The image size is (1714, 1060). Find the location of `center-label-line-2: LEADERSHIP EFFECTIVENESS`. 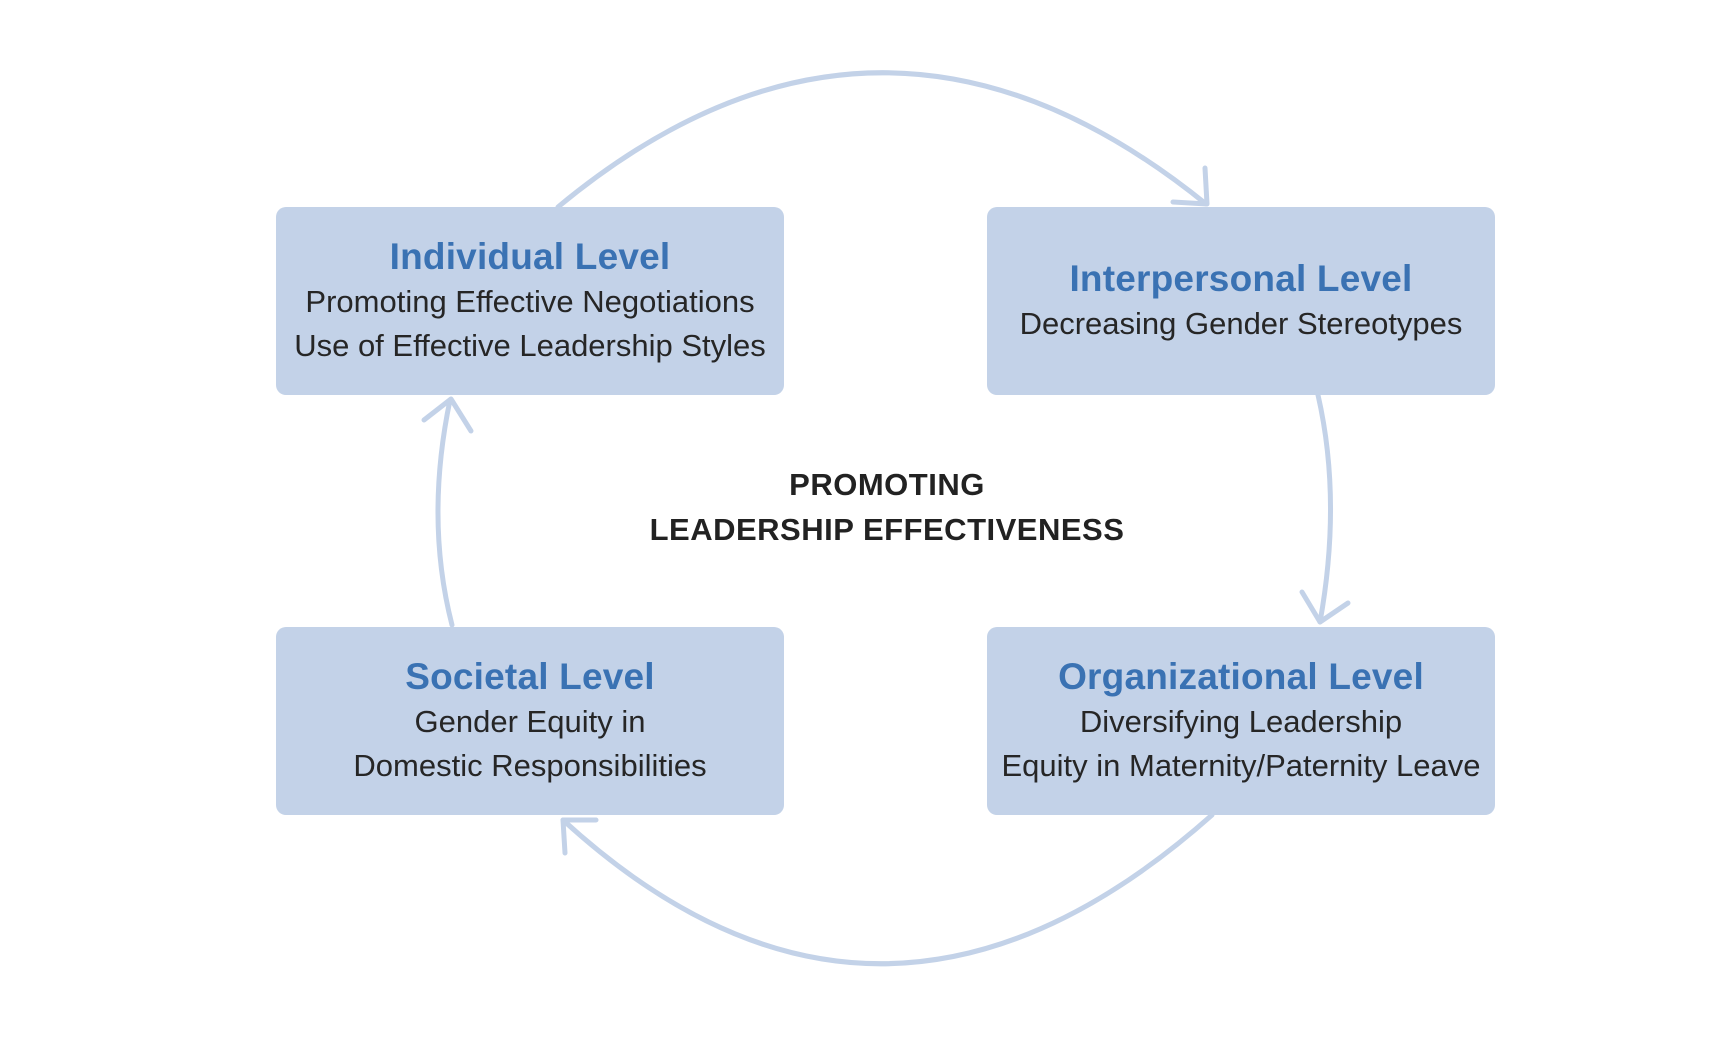

center-label-line-2: LEADERSHIP EFFECTIVENESS is located at coordinates (887, 529).